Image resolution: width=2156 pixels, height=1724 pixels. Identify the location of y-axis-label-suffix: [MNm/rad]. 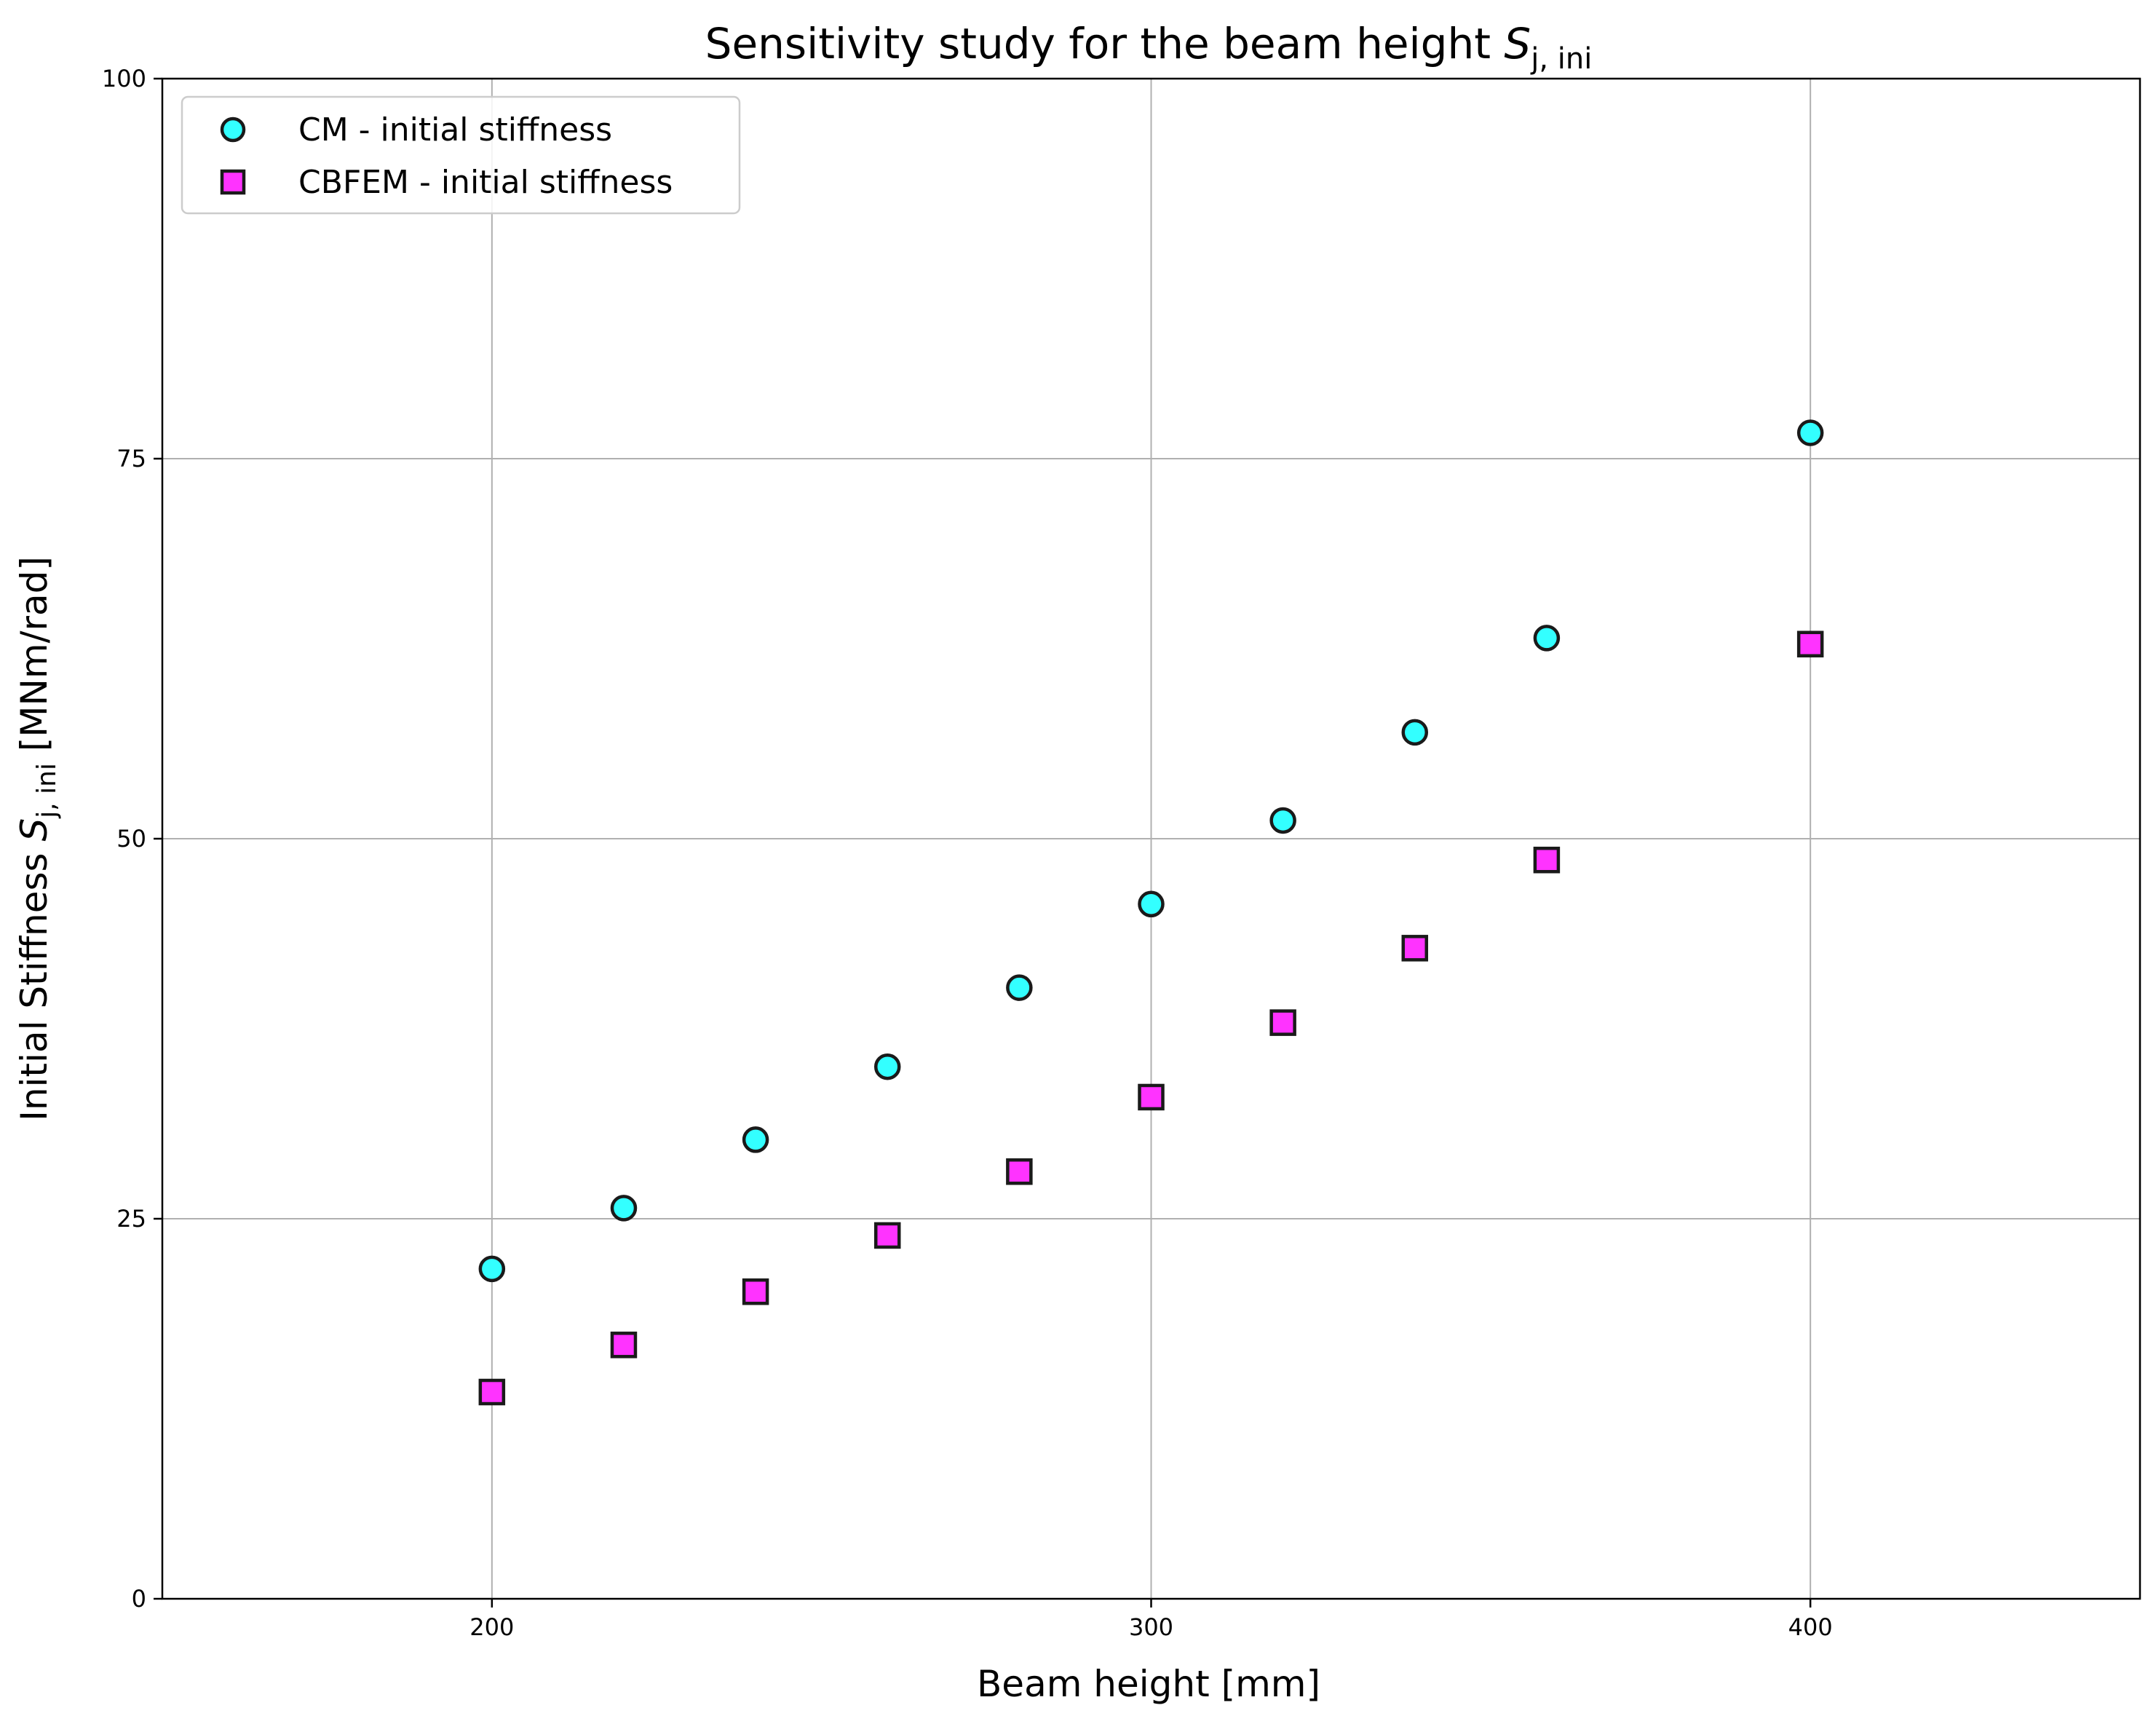
(34, 659).